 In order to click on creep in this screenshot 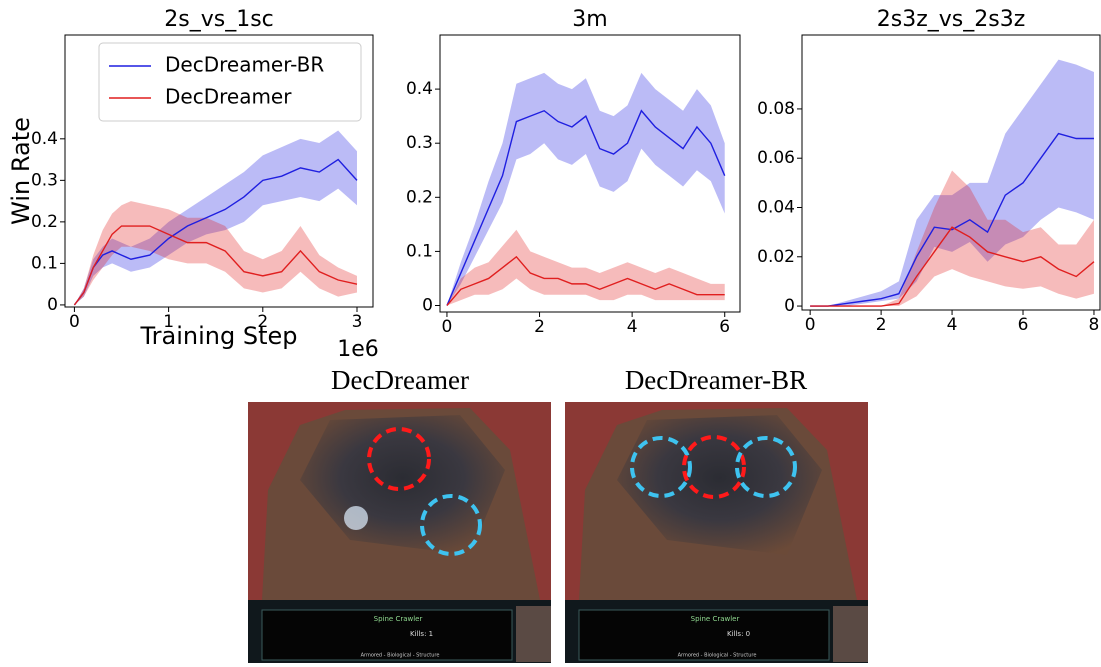, I will do `click(719, 485)`.